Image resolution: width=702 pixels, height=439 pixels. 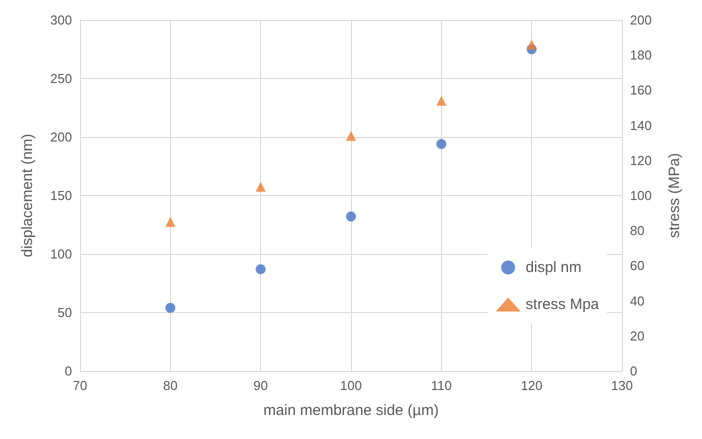 I want to click on legend-label: displ nm, so click(x=554, y=267).